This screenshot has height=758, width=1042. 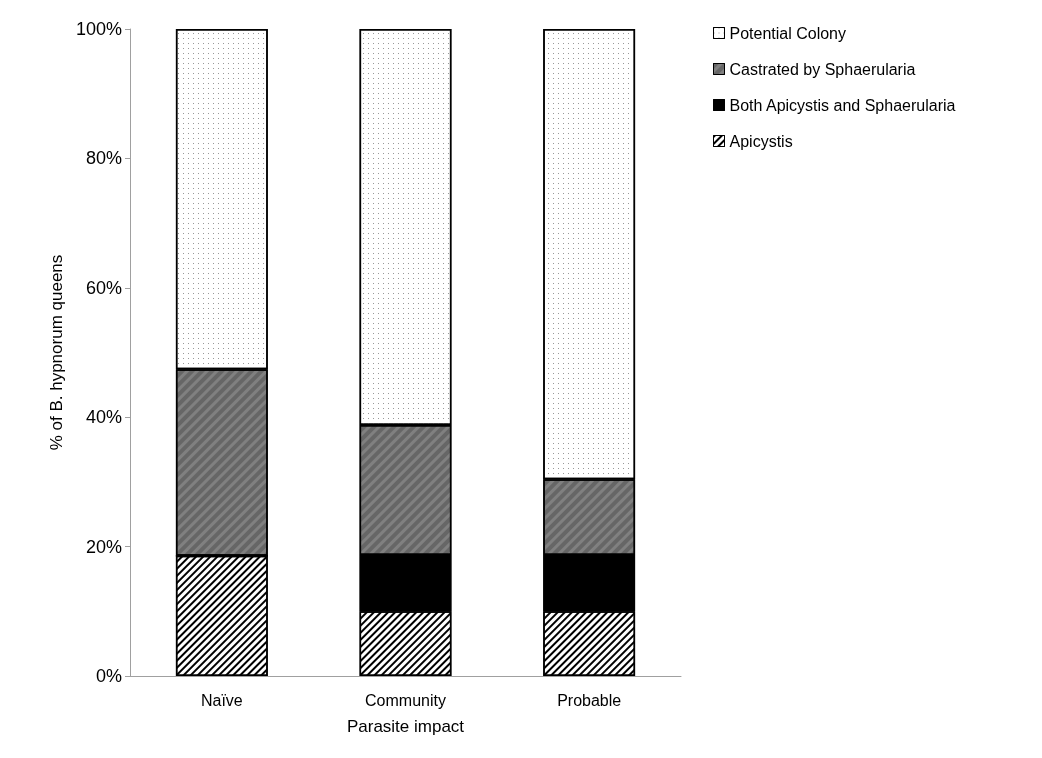 I want to click on legend-label: Apicystis, so click(x=761, y=141).